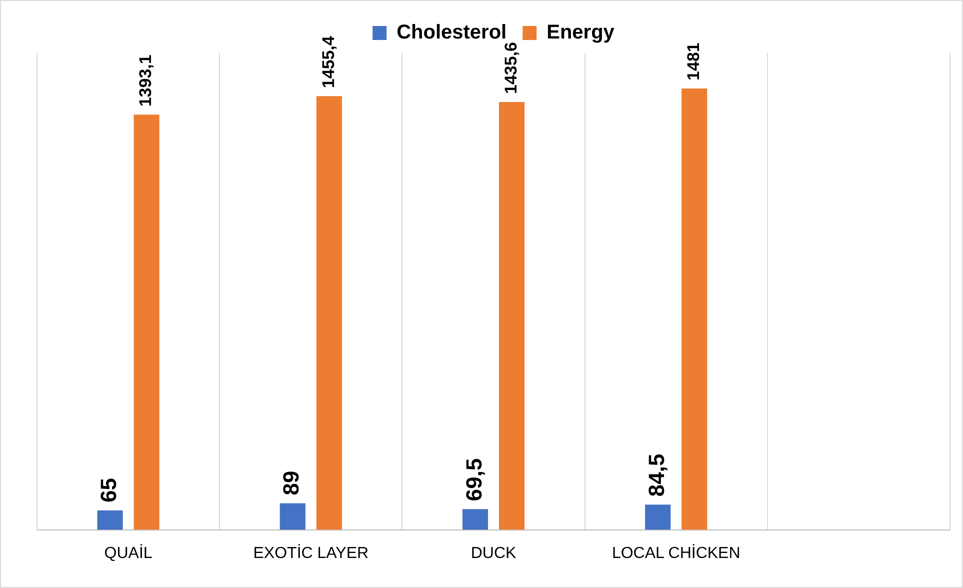  What do you see at coordinates (694, 61) in the screenshot?
I see `data-label: 1481` at bounding box center [694, 61].